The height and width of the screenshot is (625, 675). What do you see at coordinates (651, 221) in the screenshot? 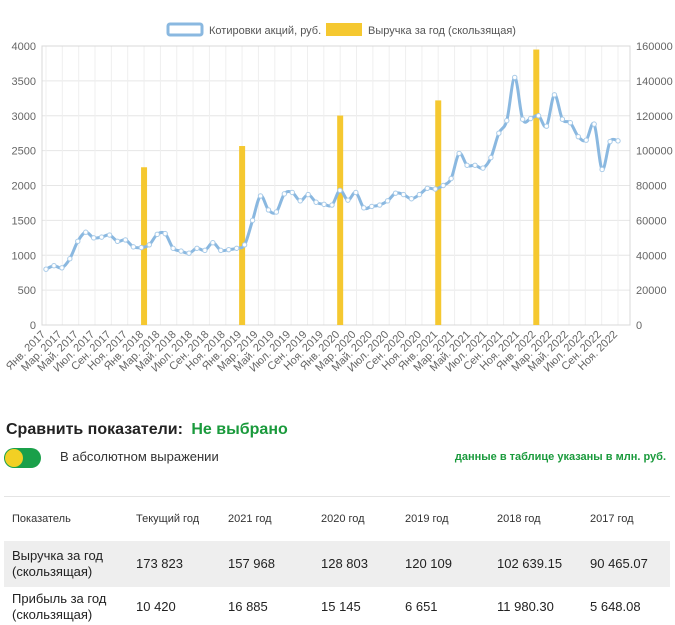
I see `y-right-tick-label: 60000` at bounding box center [651, 221].